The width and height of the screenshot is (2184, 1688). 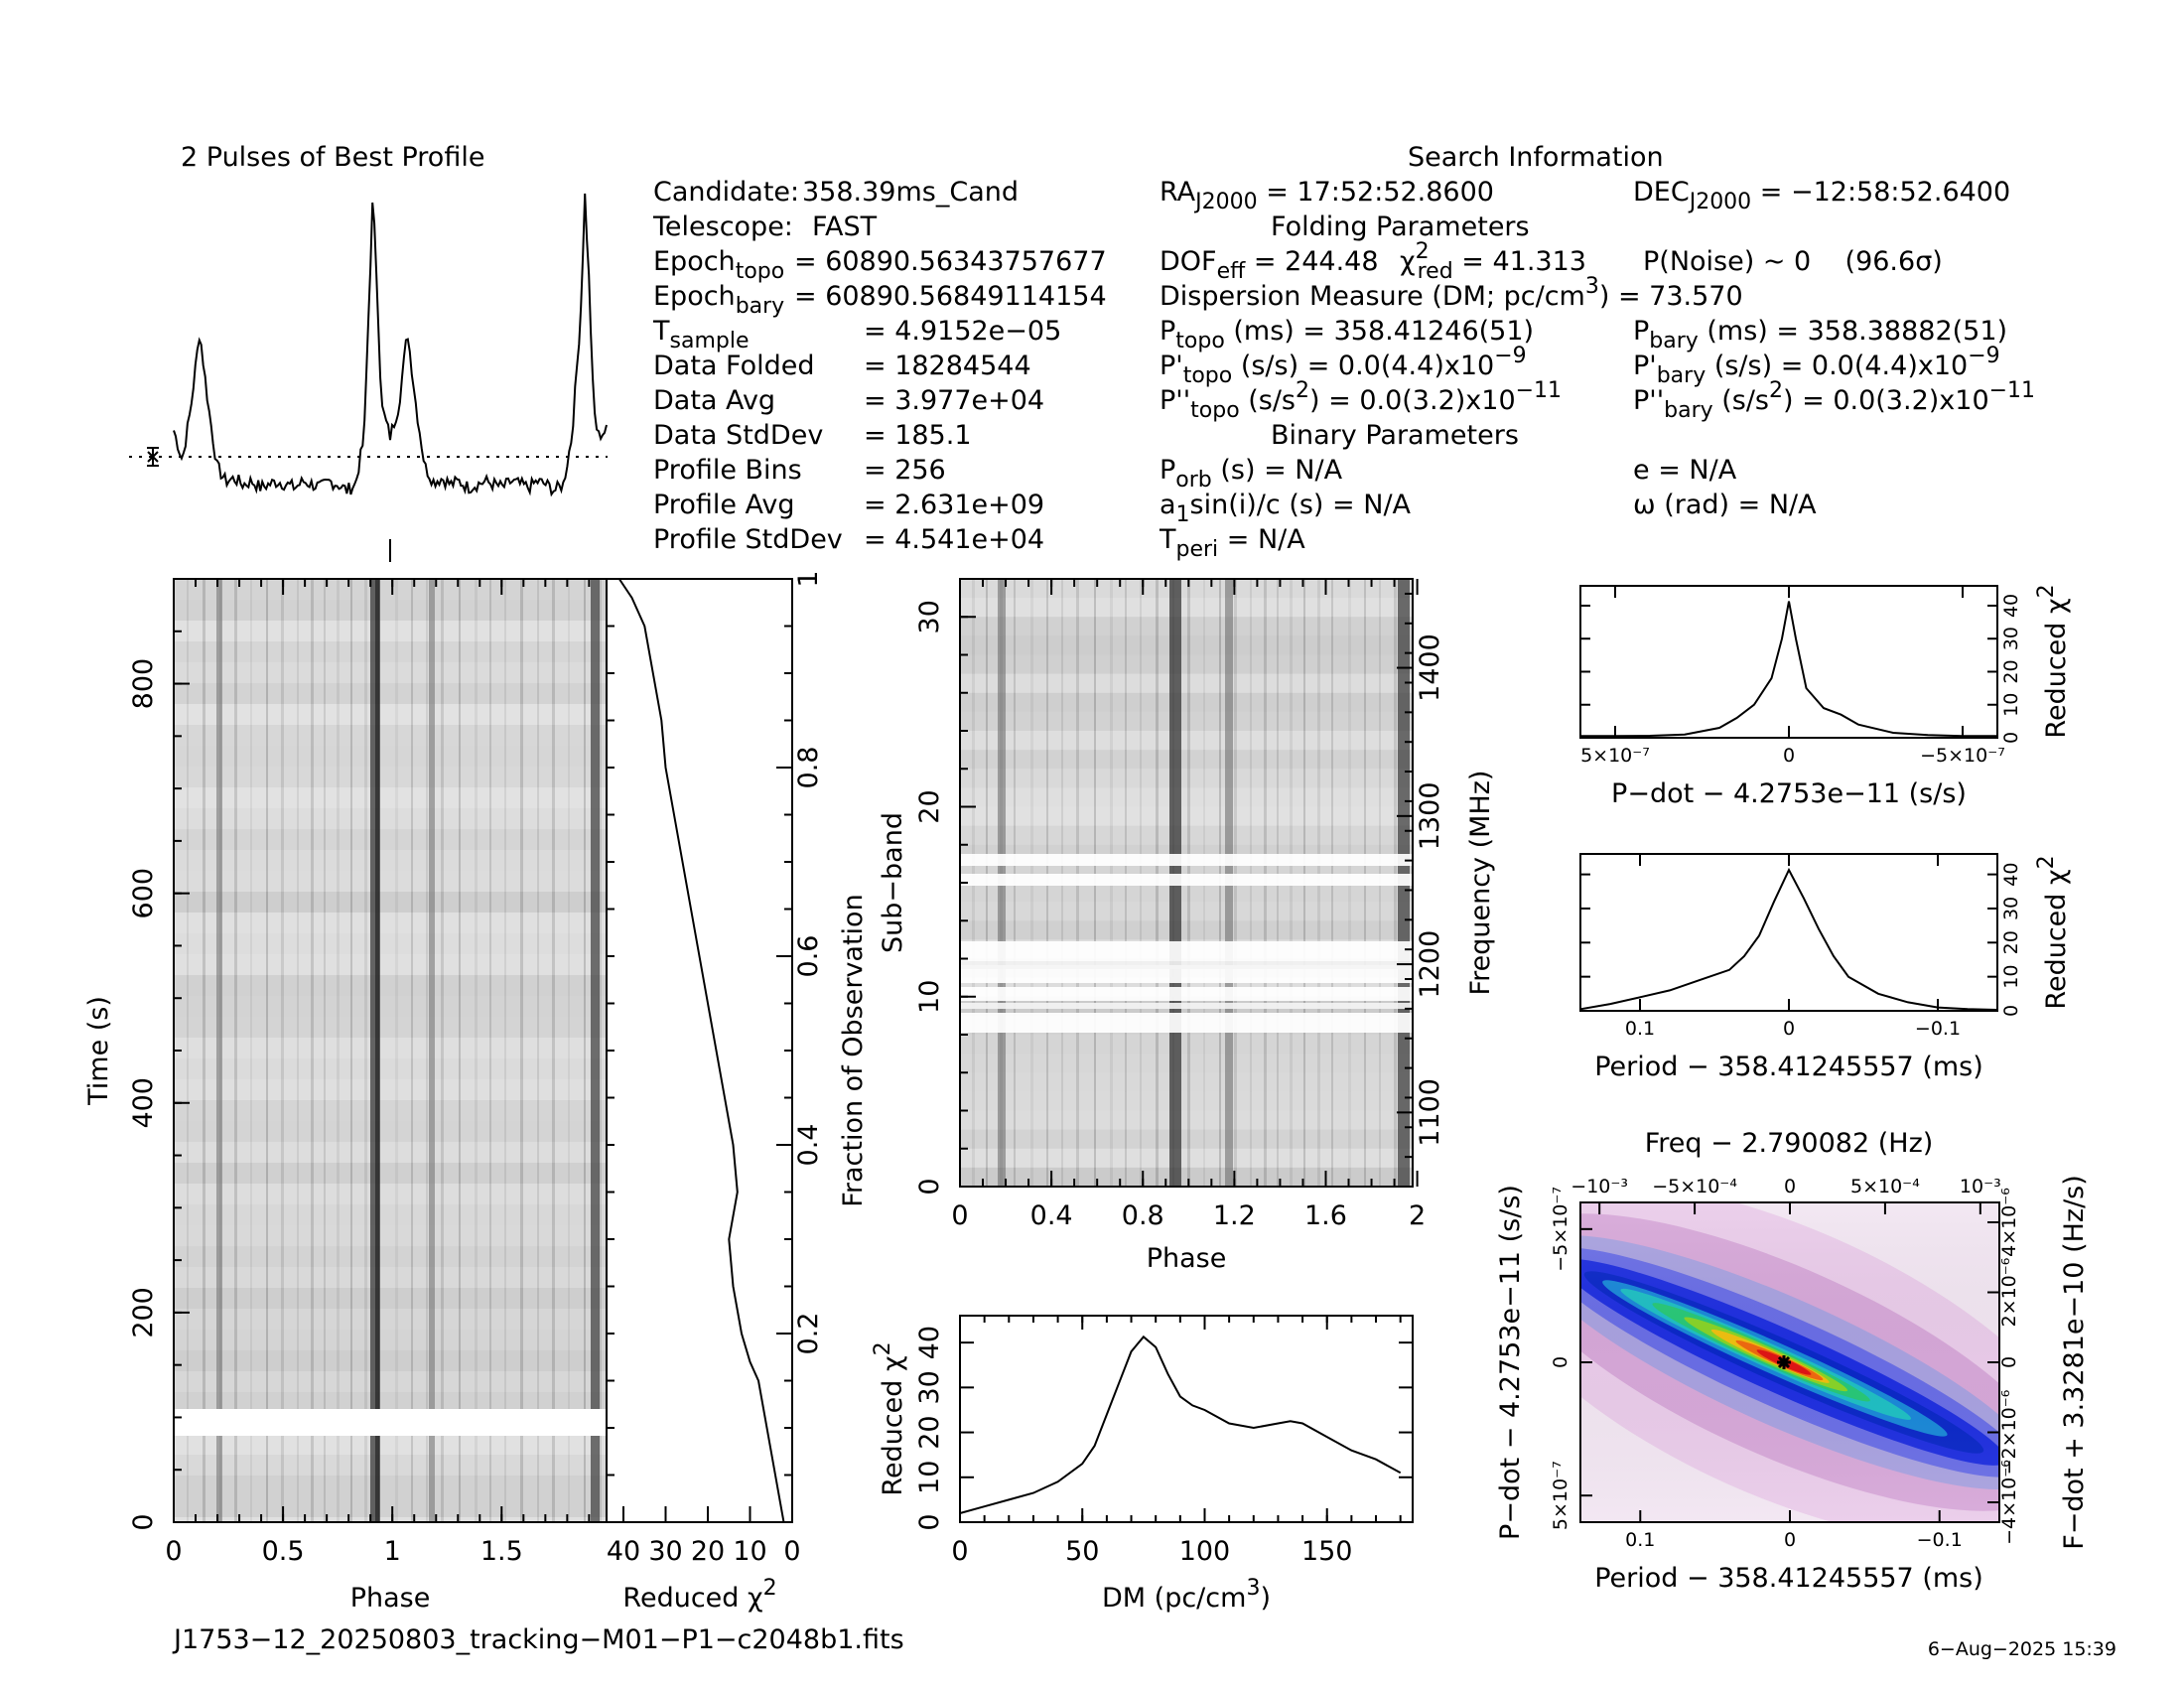 What do you see at coordinates (1615, 756) in the screenshot?
I see `pdot-xtick: 5×10⁻⁷` at bounding box center [1615, 756].